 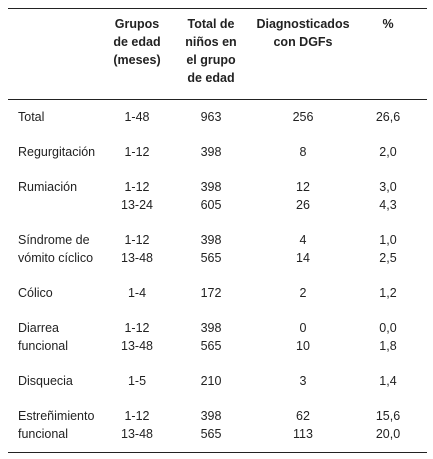 What do you see at coordinates (303, 293) in the screenshot?
I see `cell-value: 2` at bounding box center [303, 293].